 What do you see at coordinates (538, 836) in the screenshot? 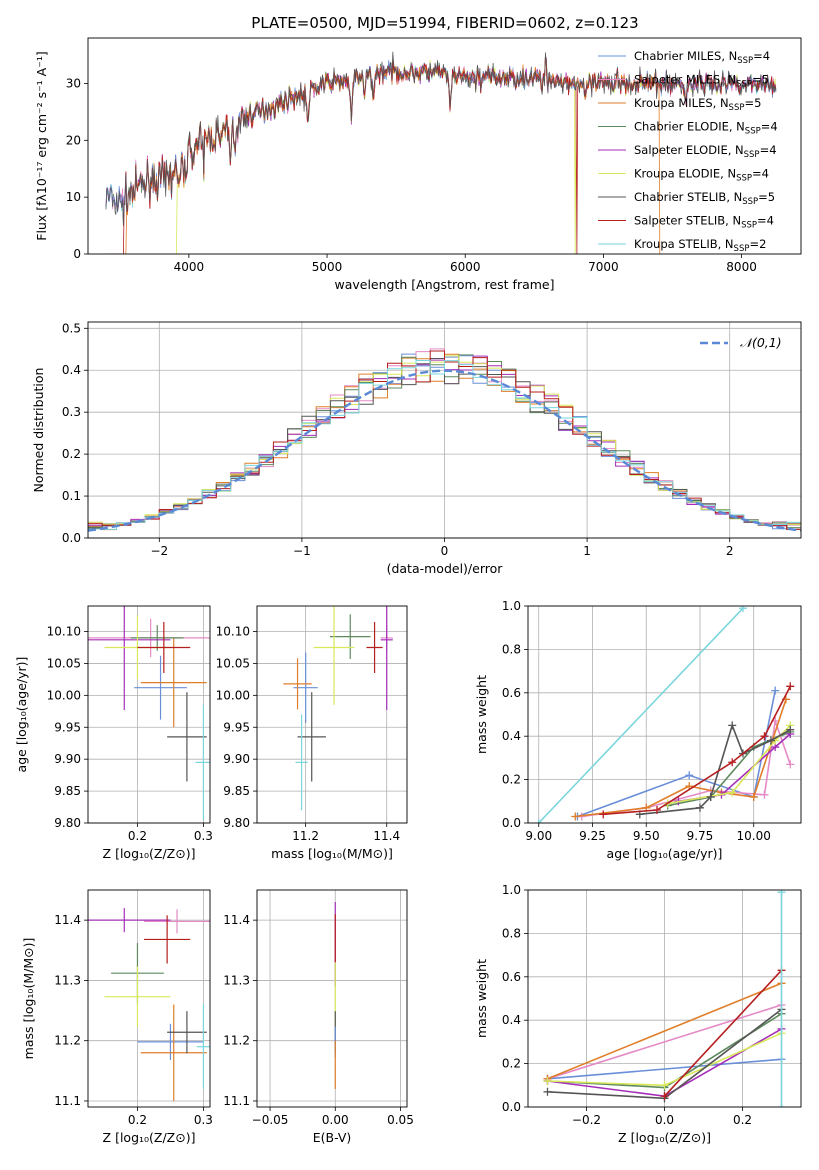
I see `x-tick-label: 9.00` at bounding box center [538, 836].